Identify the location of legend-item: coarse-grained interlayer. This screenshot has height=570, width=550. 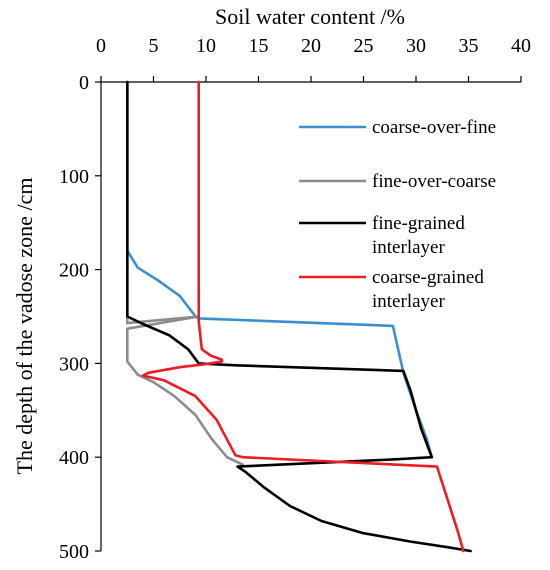
(391, 289).